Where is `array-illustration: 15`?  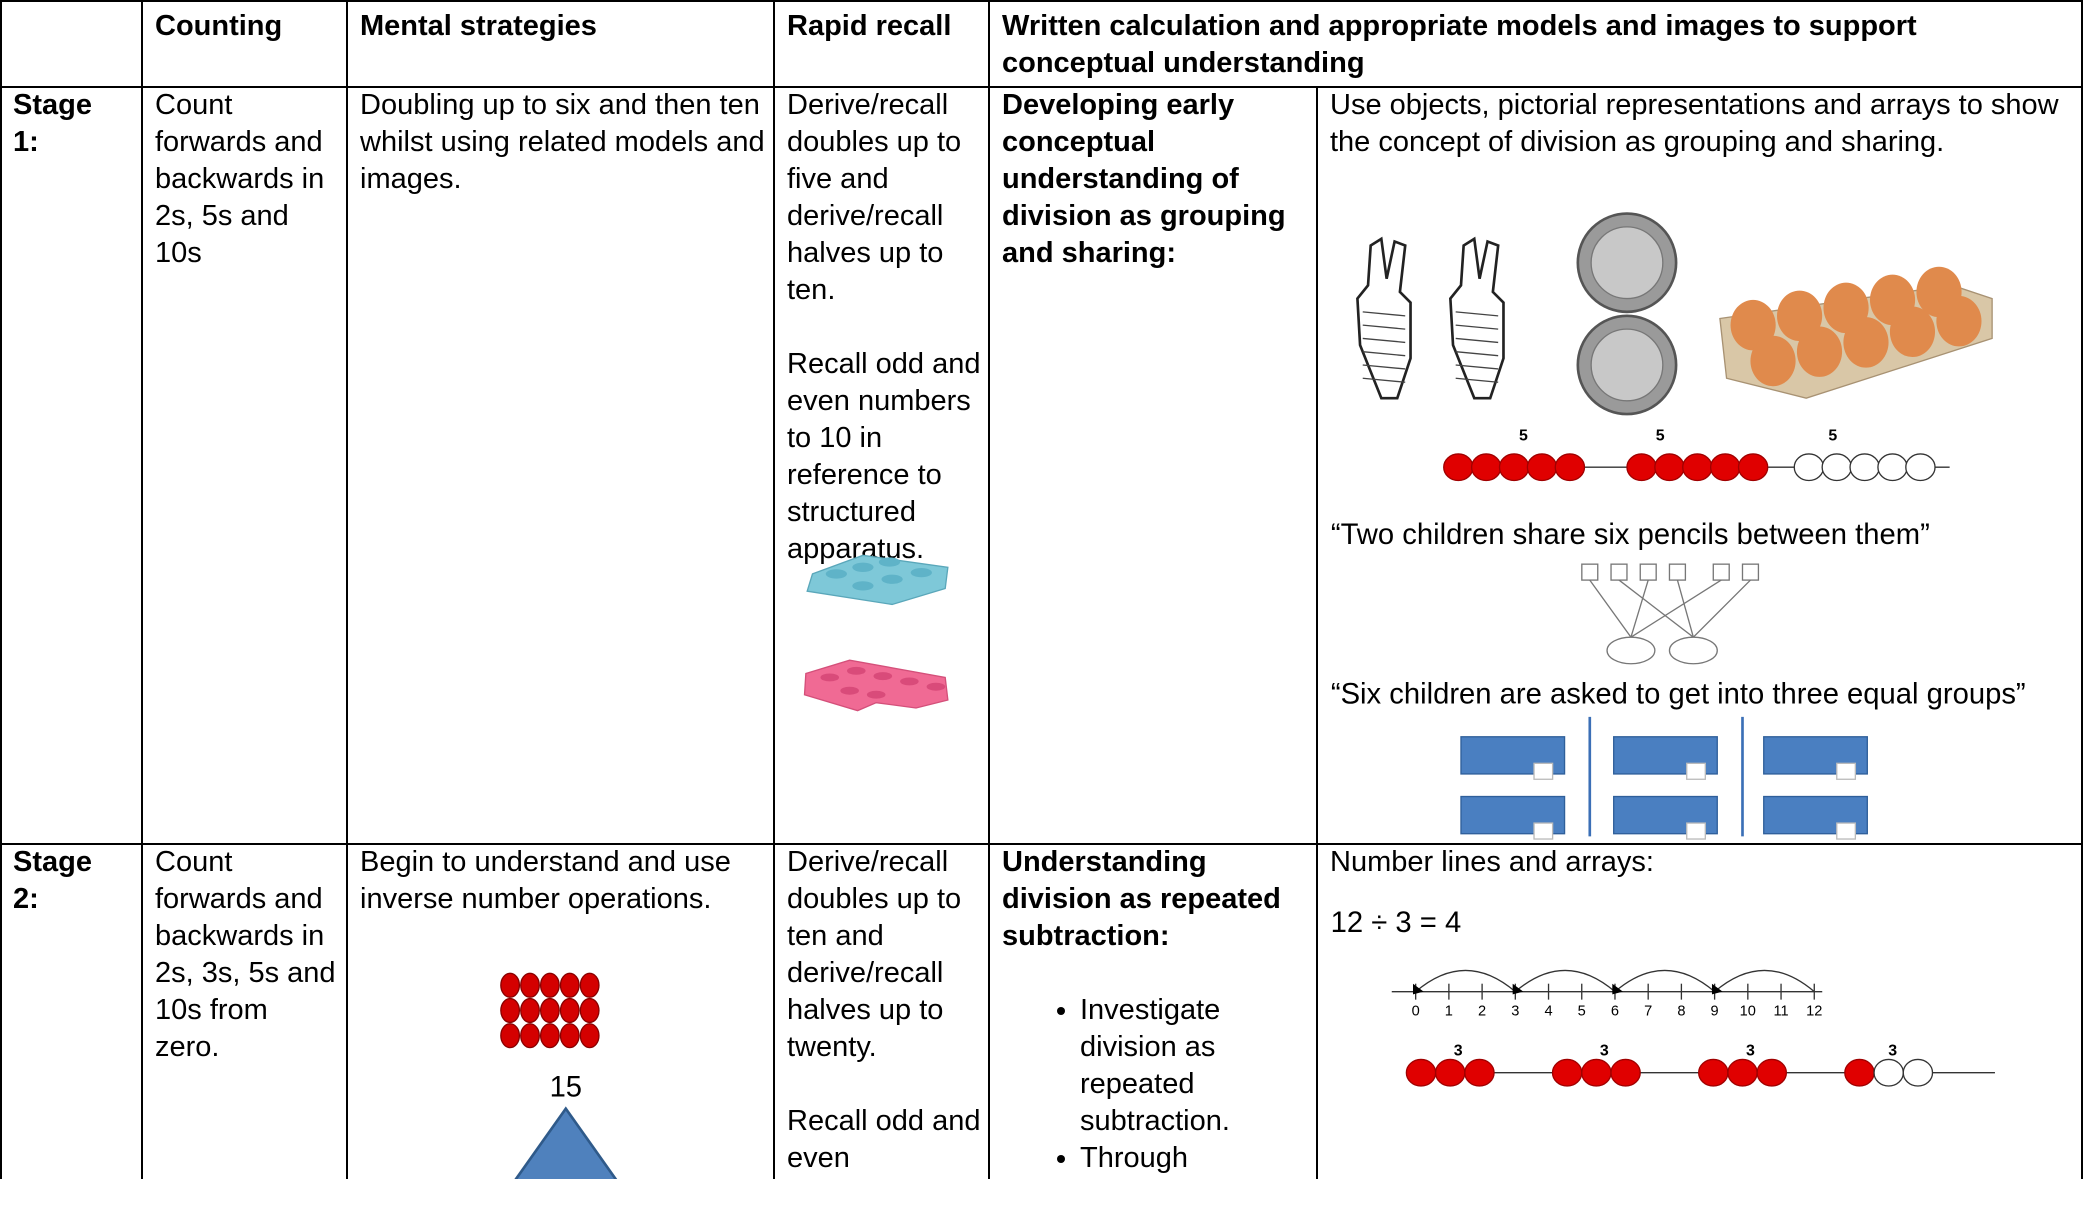 array-illustration: 15 is located at coordinates (559, 1075).